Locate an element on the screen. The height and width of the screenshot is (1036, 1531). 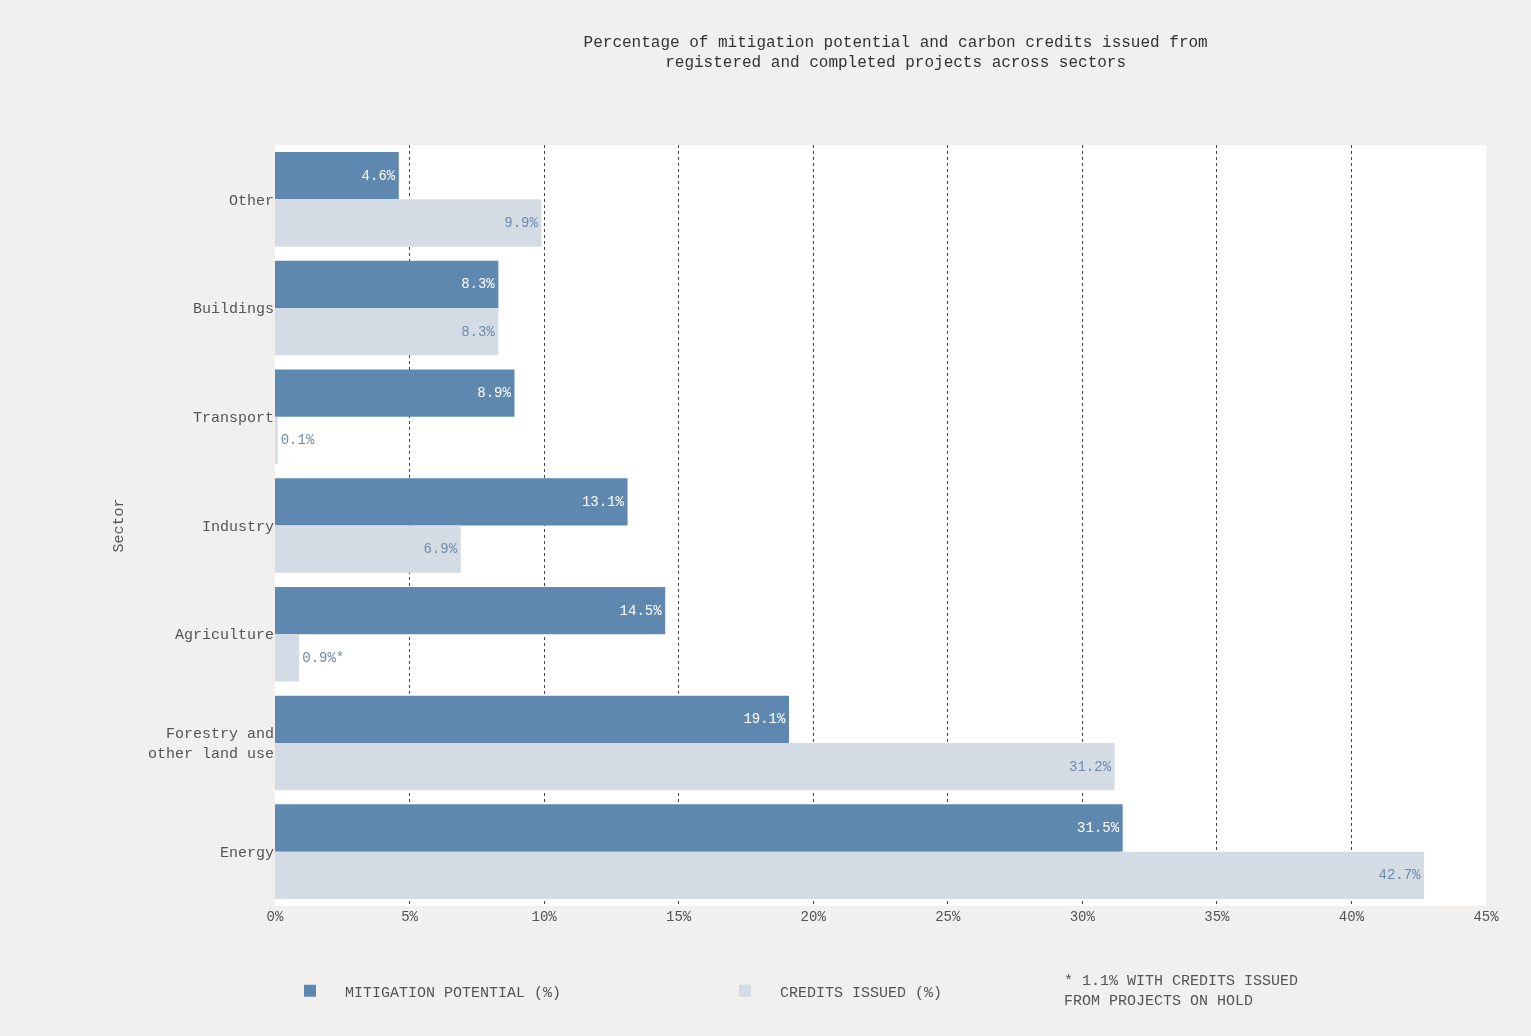
data-label: 0.9%* is located at coordinates (323, 657).